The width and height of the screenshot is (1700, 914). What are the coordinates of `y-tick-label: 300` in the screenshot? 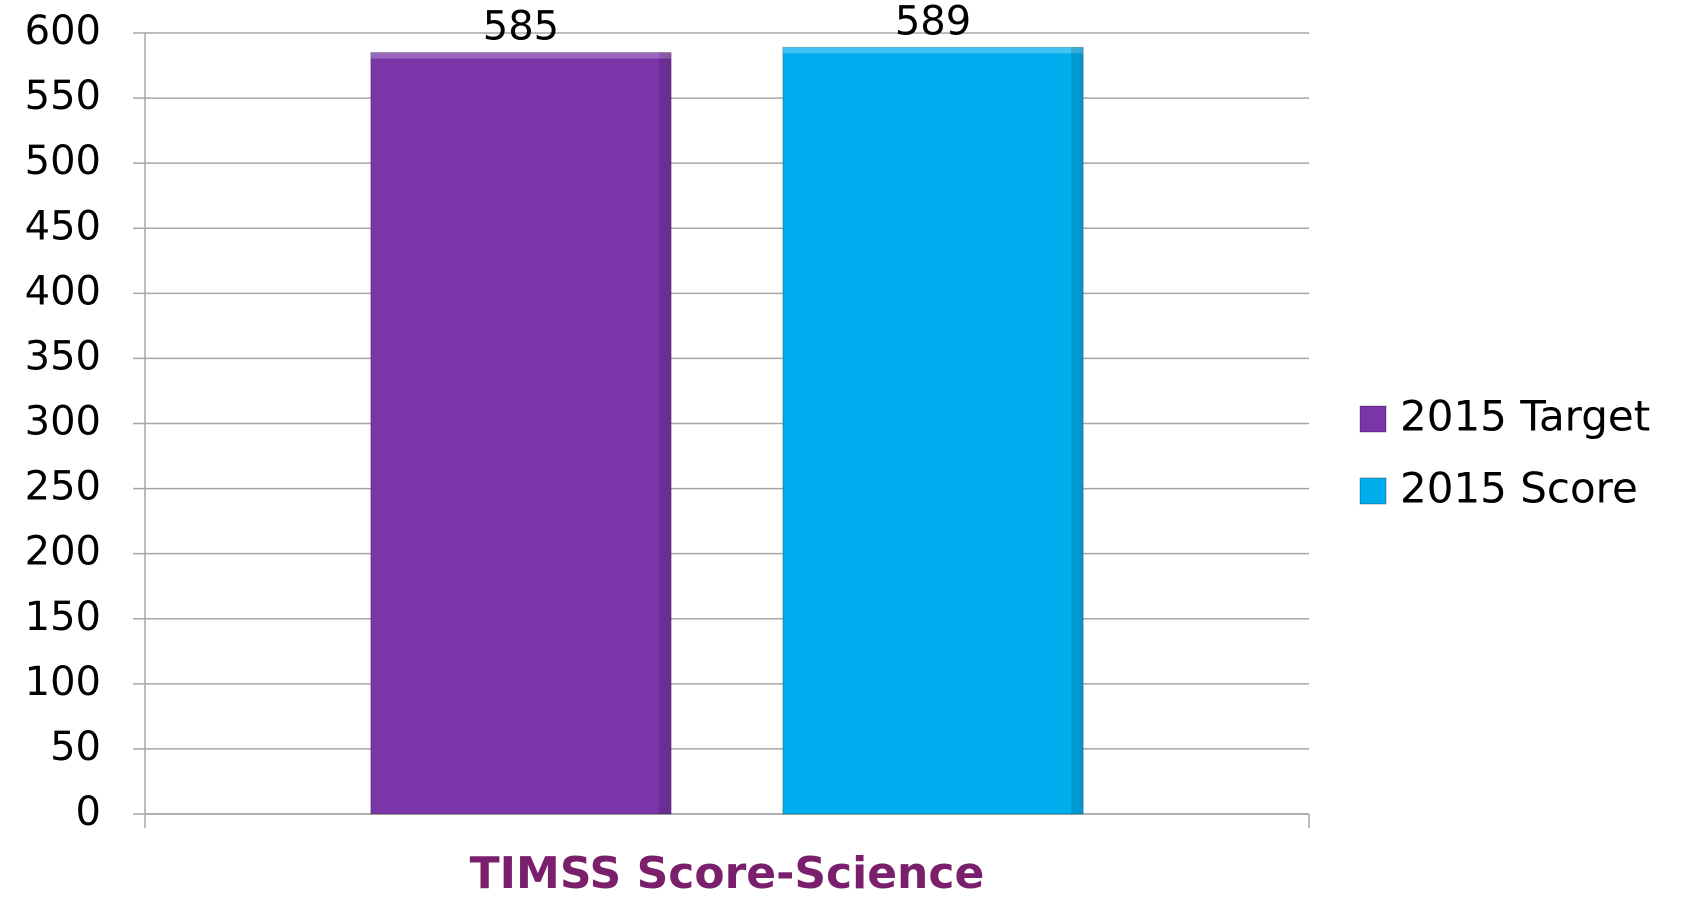 It's located at (63, 422).